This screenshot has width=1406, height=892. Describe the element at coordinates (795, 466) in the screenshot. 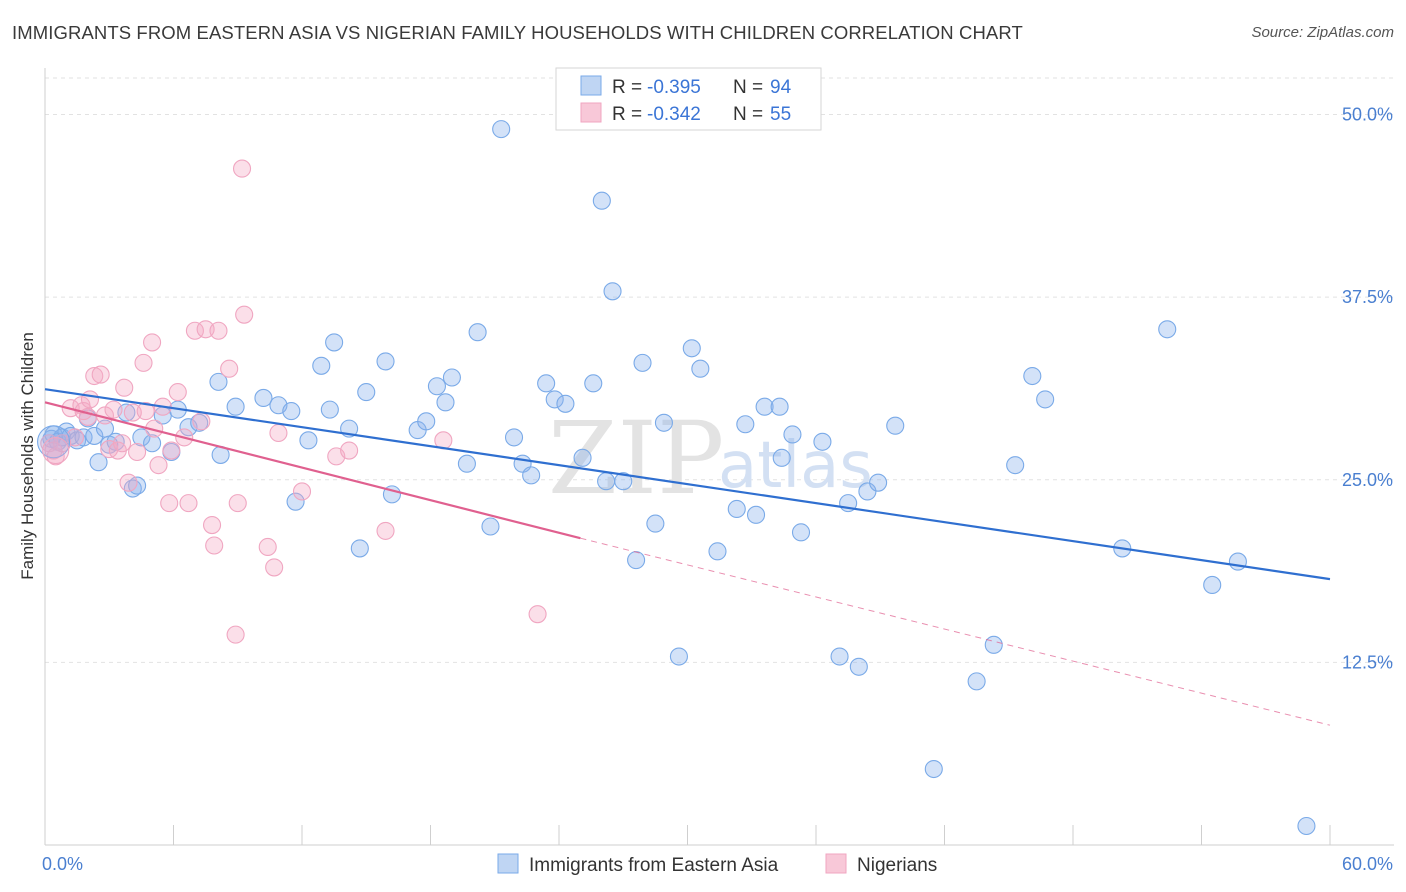

I see `watermark-atlas: atlas` at that location.